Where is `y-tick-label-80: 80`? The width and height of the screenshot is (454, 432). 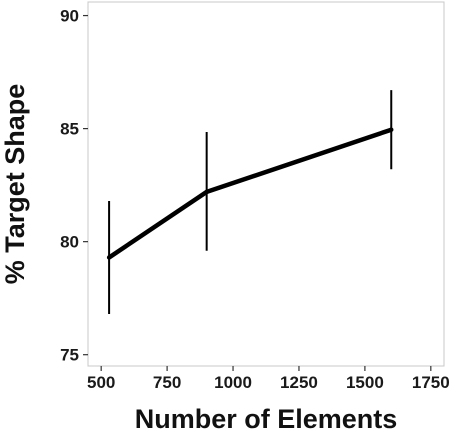 y-tick-label-80: 80 is located at coordinates (69, 242).